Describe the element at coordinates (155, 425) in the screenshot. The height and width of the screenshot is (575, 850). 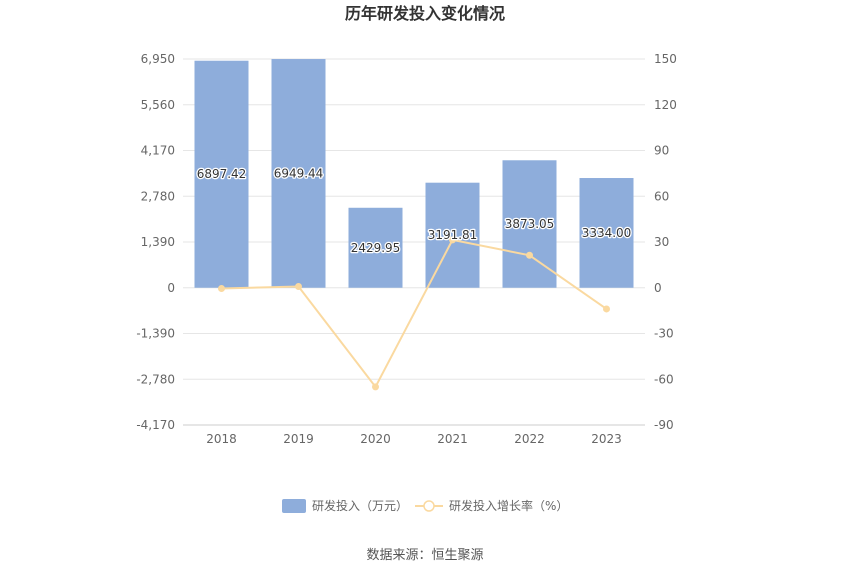
I see `left-tick-label: -4,170` at that location.